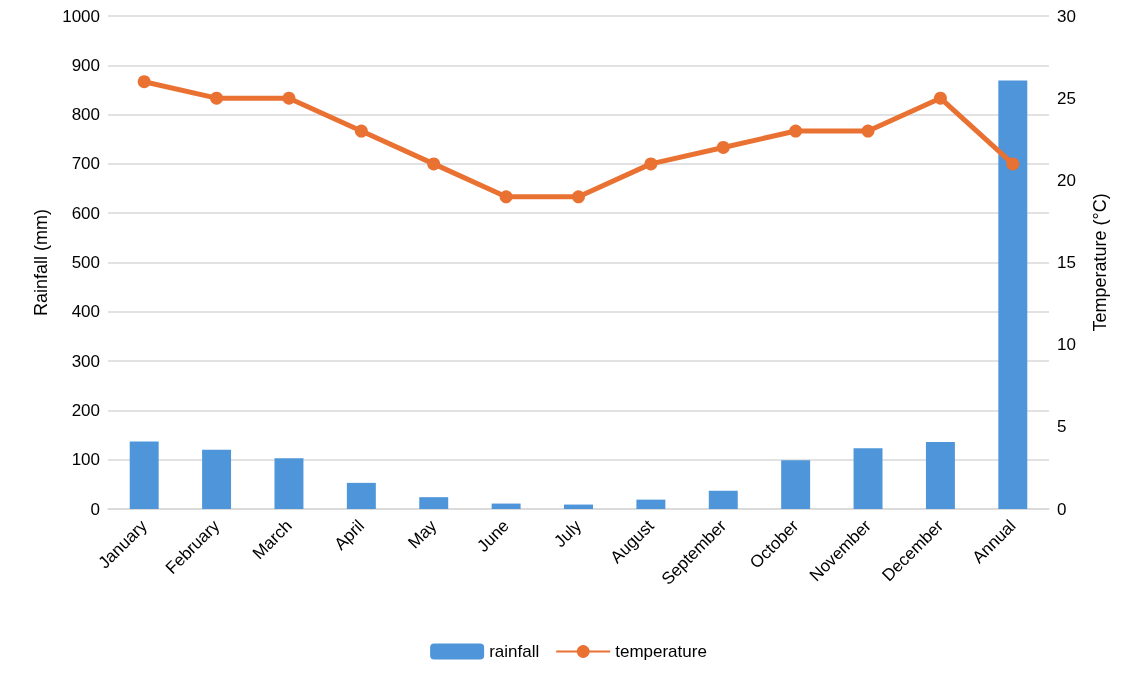  I want to click on y2-tick-label: 0, so click(1062, 509).